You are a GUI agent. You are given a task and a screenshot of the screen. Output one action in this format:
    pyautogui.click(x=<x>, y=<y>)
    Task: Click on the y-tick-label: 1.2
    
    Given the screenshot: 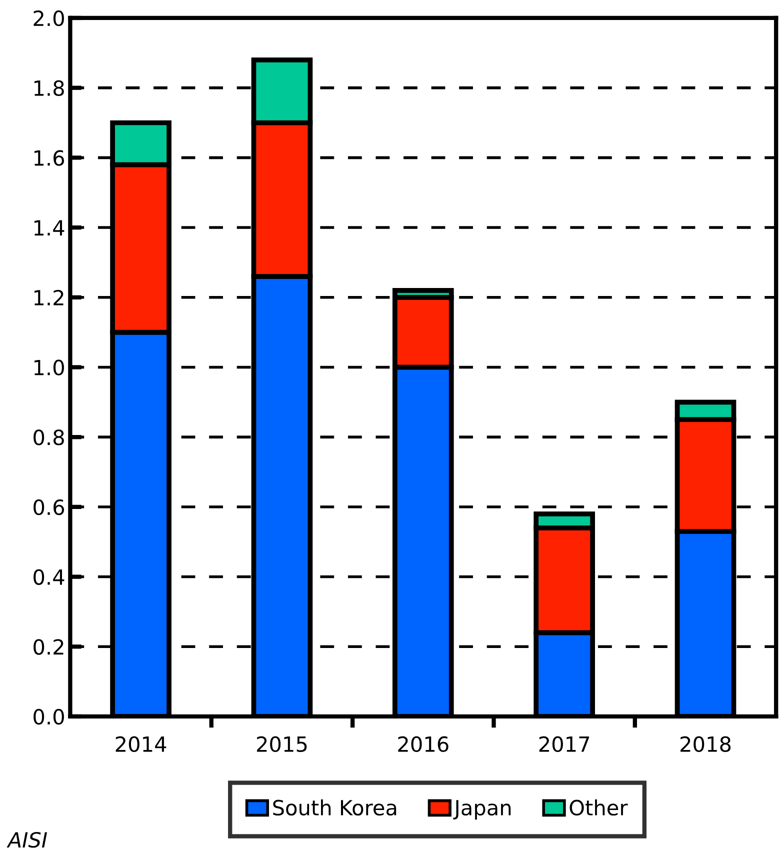 What is the action you would take?
    pyautogui.click(x=49, y=298)
    